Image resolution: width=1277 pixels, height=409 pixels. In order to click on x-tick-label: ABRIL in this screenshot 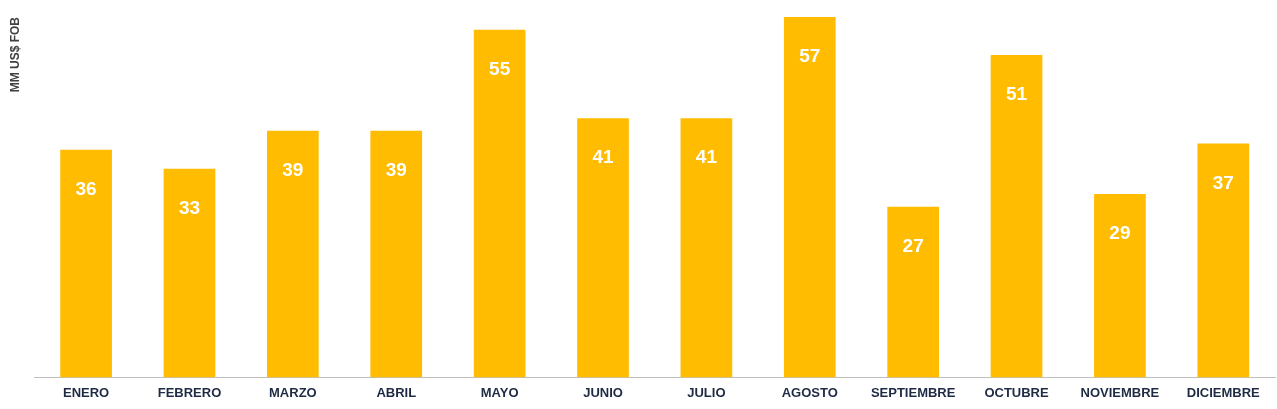, I will do `click(396, 392)`.